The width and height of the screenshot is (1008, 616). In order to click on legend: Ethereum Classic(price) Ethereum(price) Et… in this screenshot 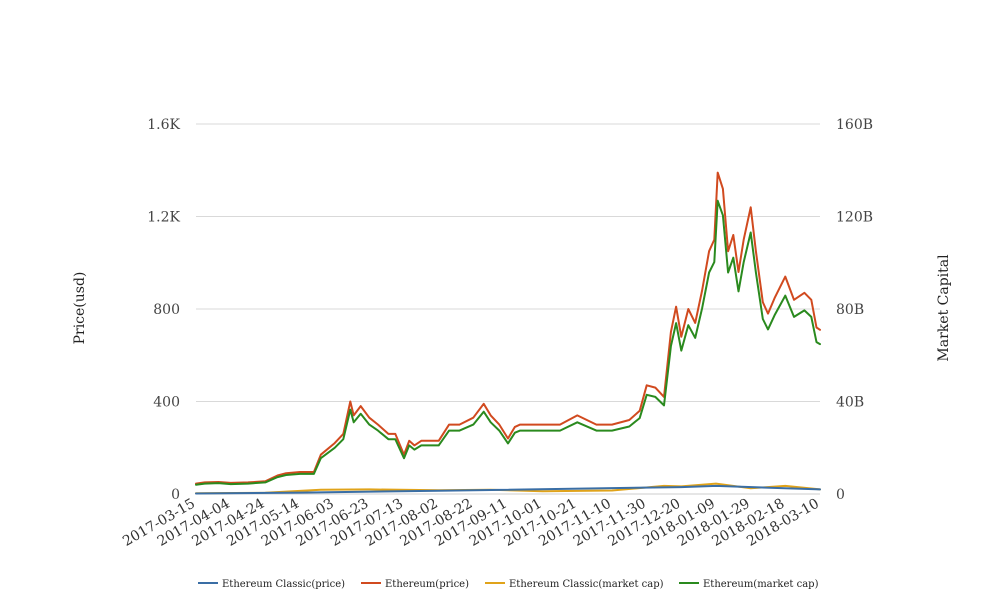, I will do `click(508, 584)`.